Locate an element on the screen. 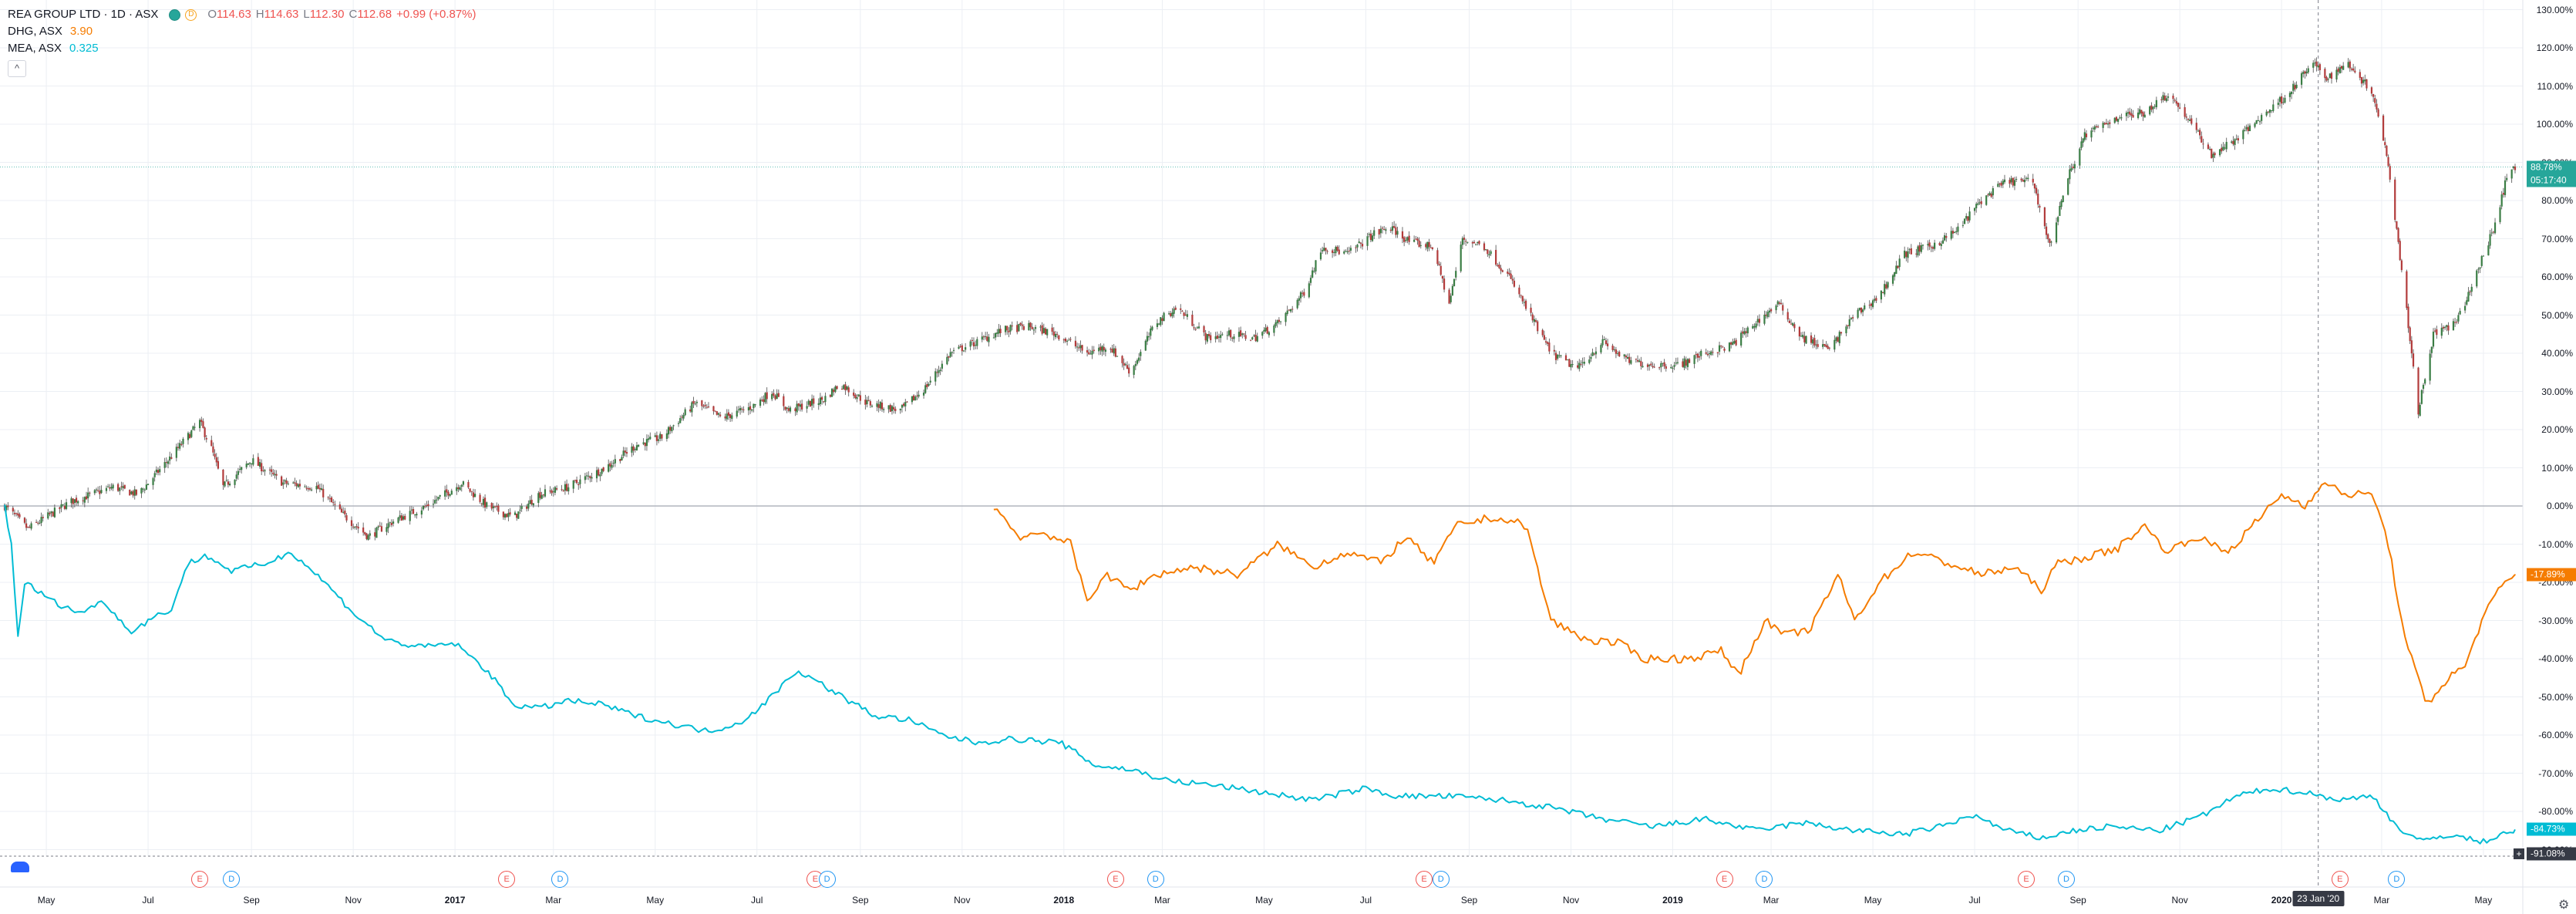 Image resolution: width=2576 pixels, height=914 pixels. compare-series-dhg: DHG, ASX 3.90 is located at coordinates (245, 31).